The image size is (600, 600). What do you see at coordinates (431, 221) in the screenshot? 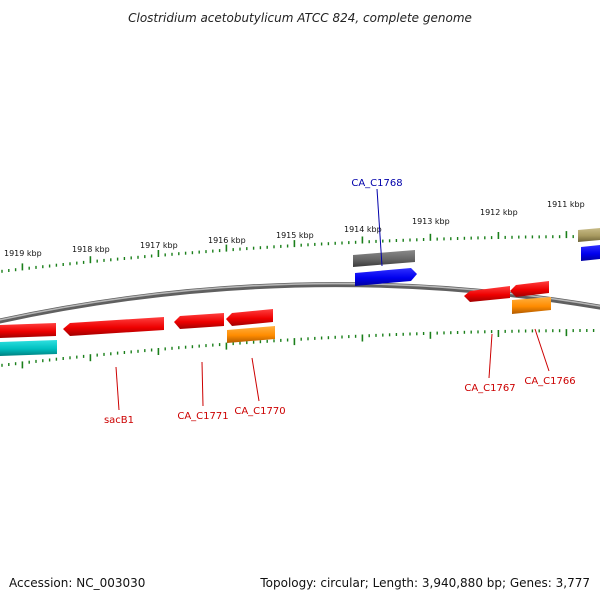
I see `tick-label-1913kbp: 1913 kbp` at bounding box center [431, 221].